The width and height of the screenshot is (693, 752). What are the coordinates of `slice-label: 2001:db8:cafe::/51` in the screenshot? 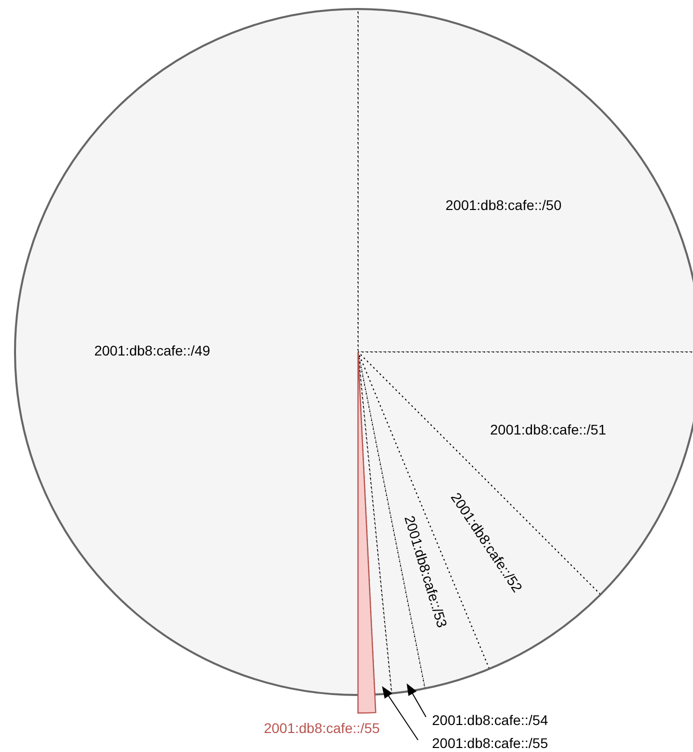 It's located at (548, 429).